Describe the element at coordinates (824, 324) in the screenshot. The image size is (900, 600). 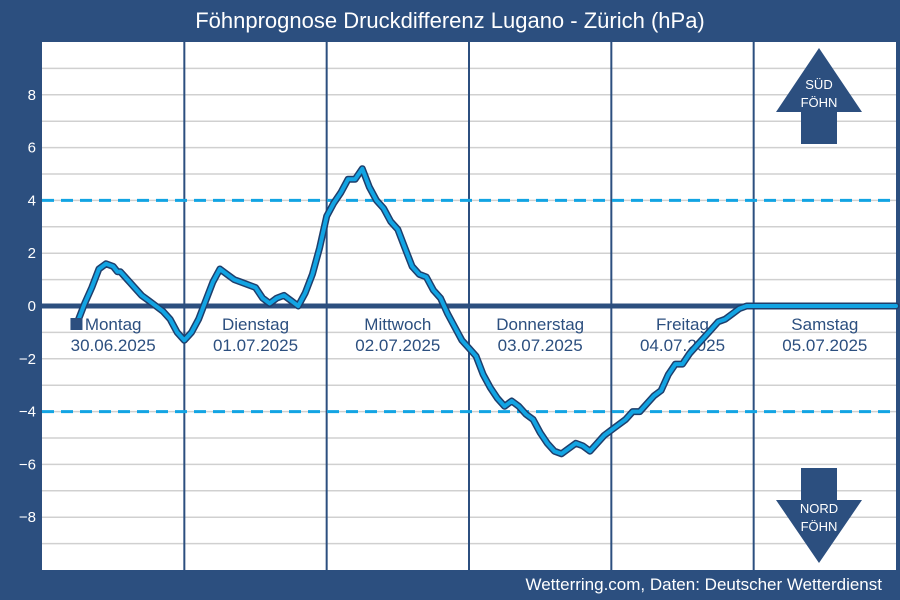
I see `day-name-label: Samstag` at that location.